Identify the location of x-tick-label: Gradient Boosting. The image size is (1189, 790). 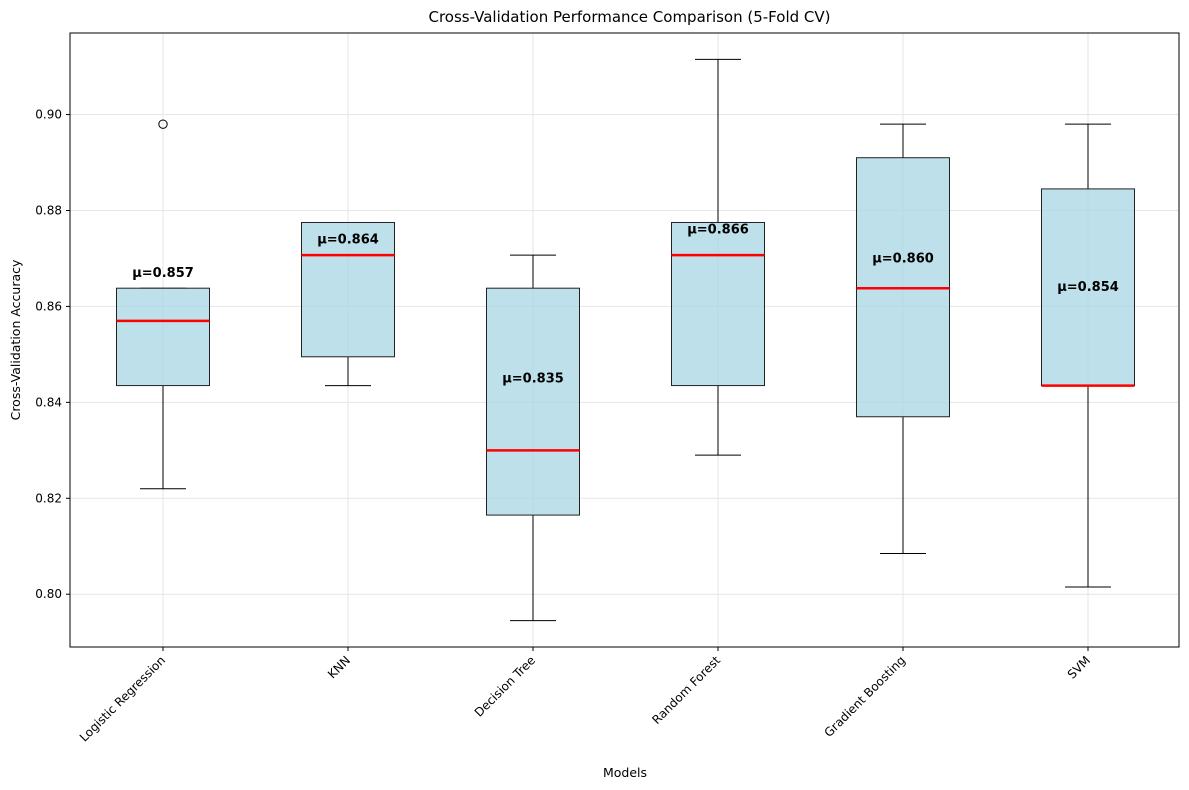
(865, 696).